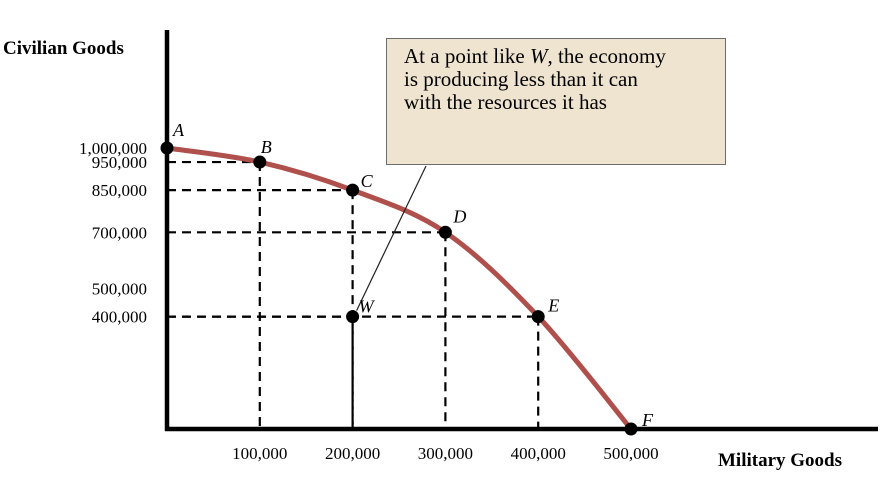  What do you see at coordinates (119, 289) in the screenshot?
I see `y-tick-label: 500,000` at bounding box center [119, 289].